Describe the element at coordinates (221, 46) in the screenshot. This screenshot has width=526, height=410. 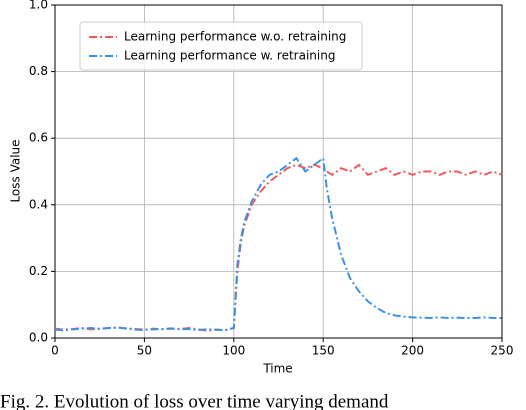
I see `legend-box` at that location.